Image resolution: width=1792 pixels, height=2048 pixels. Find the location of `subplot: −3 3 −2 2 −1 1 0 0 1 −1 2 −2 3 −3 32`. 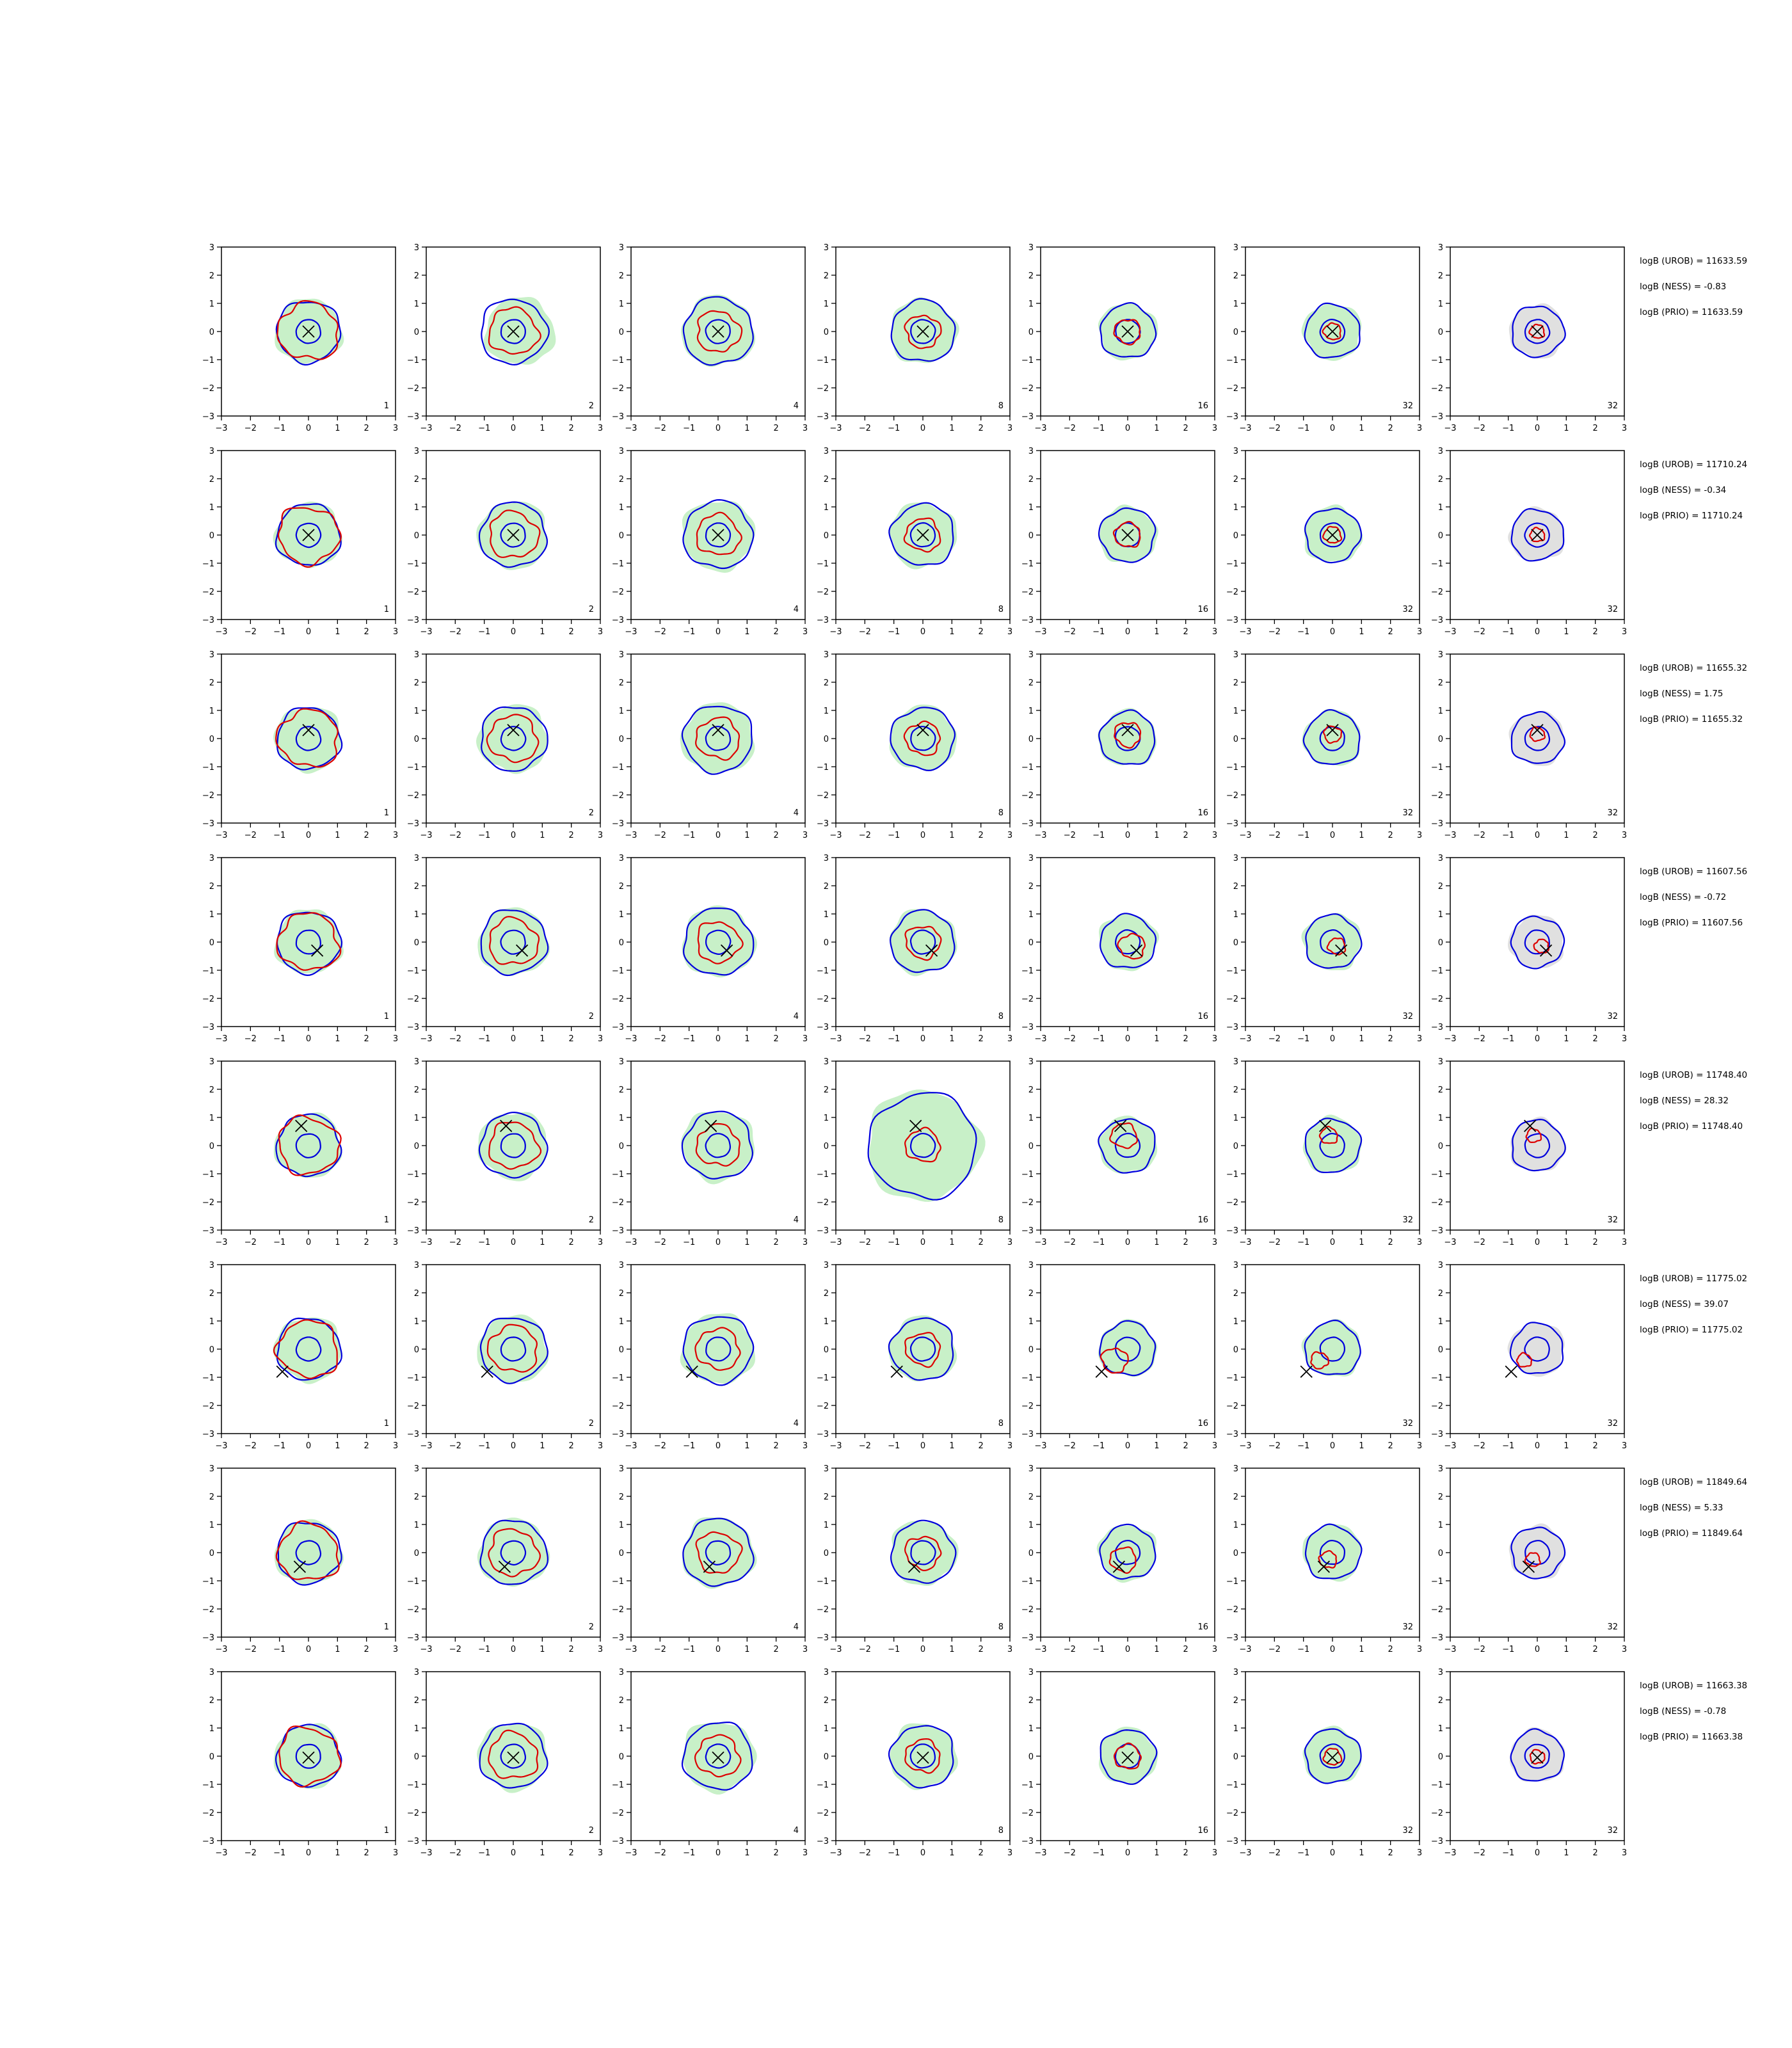

subplot: −3 3 −2 2 −1 1 0 0 1 −1 2 −2 3 −3 32 is located at coordinates (1324, 1763).